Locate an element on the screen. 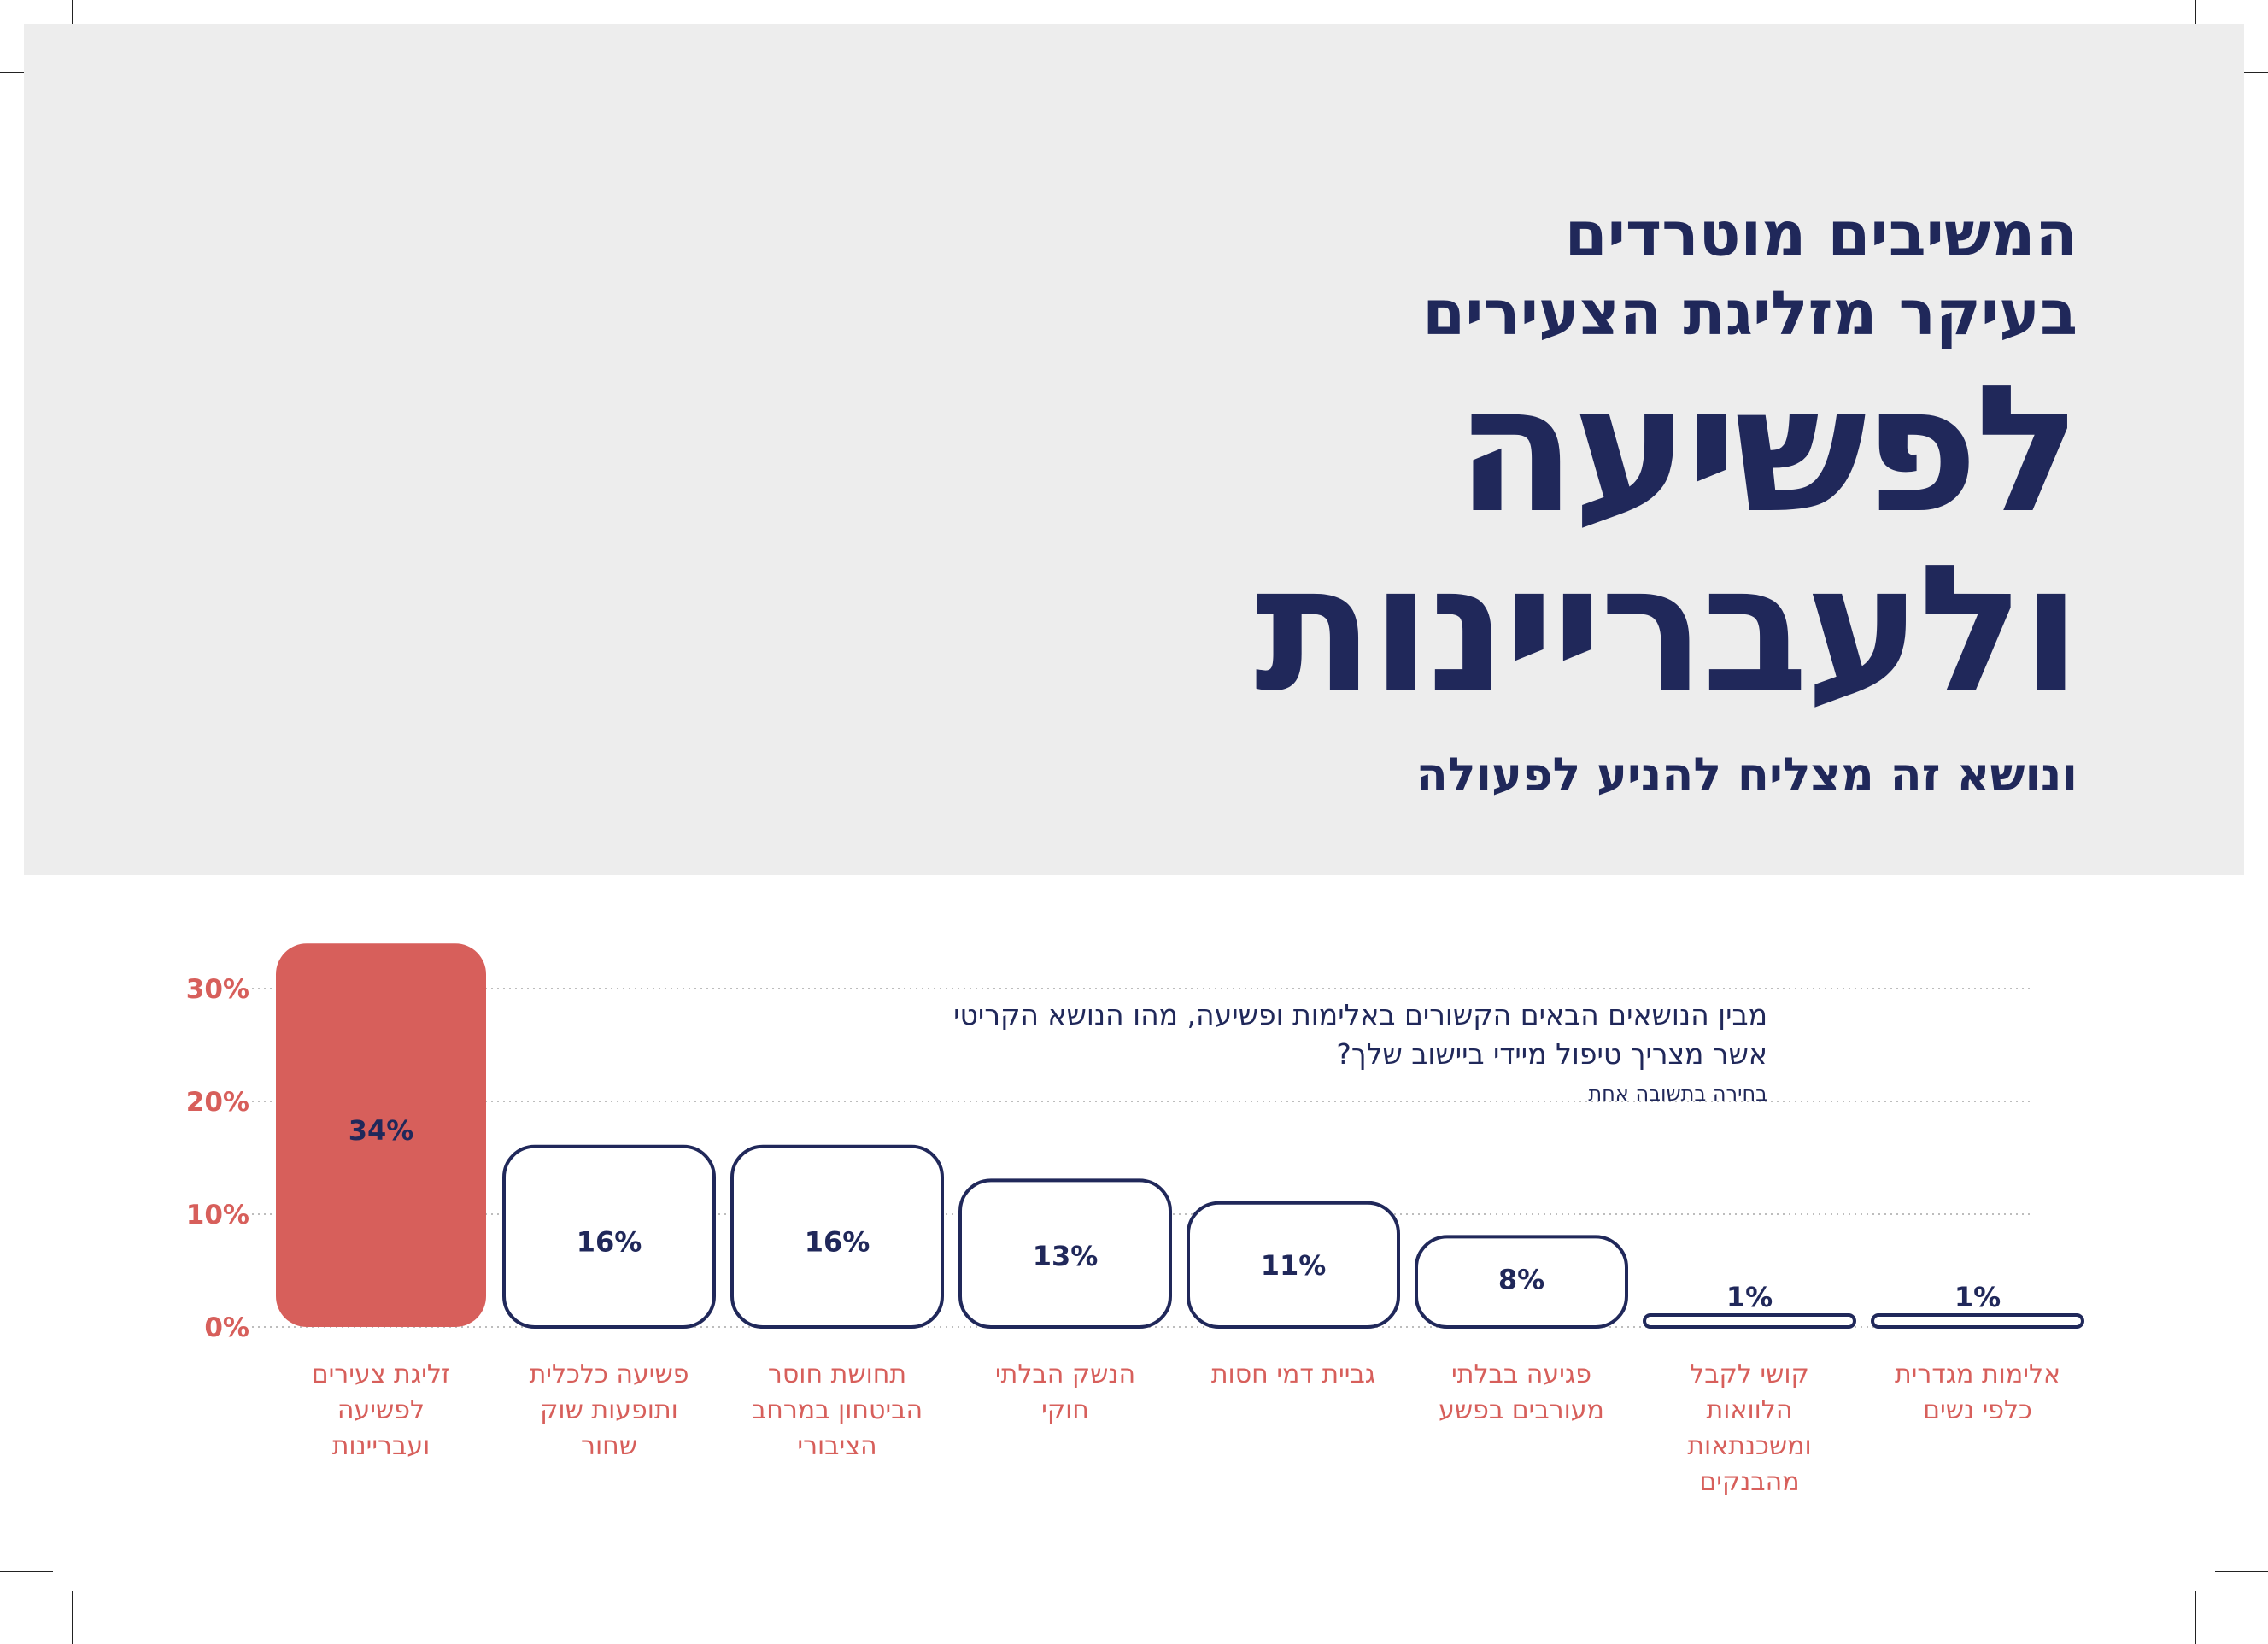 The image size is (2268, 1644). y-tick-label: 30% is located at coordinates (217, 989).